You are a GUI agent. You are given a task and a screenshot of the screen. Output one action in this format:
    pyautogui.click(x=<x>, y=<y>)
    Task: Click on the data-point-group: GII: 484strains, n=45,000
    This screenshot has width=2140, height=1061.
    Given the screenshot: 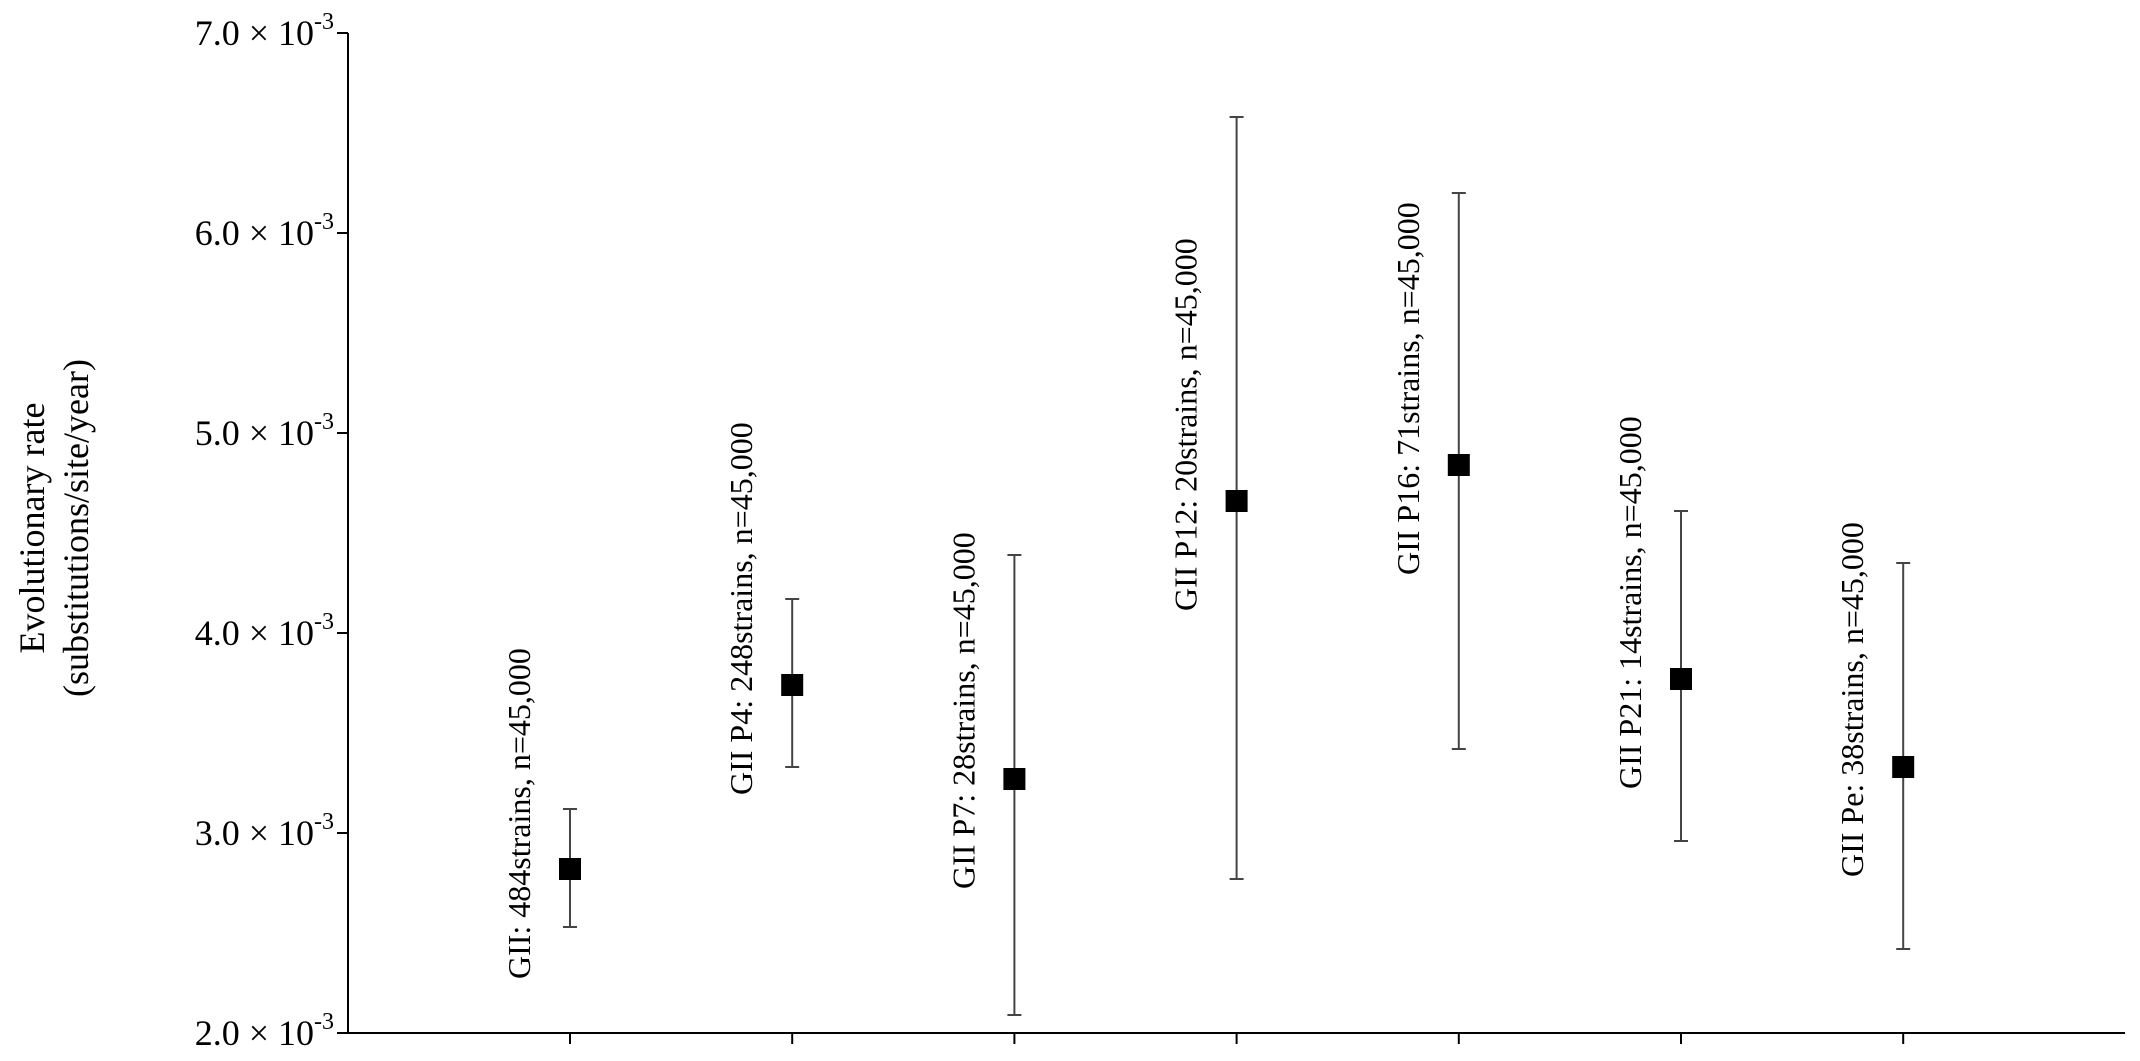 What is the action you would take?
    pyautogui.click(x=541, y=813)
    